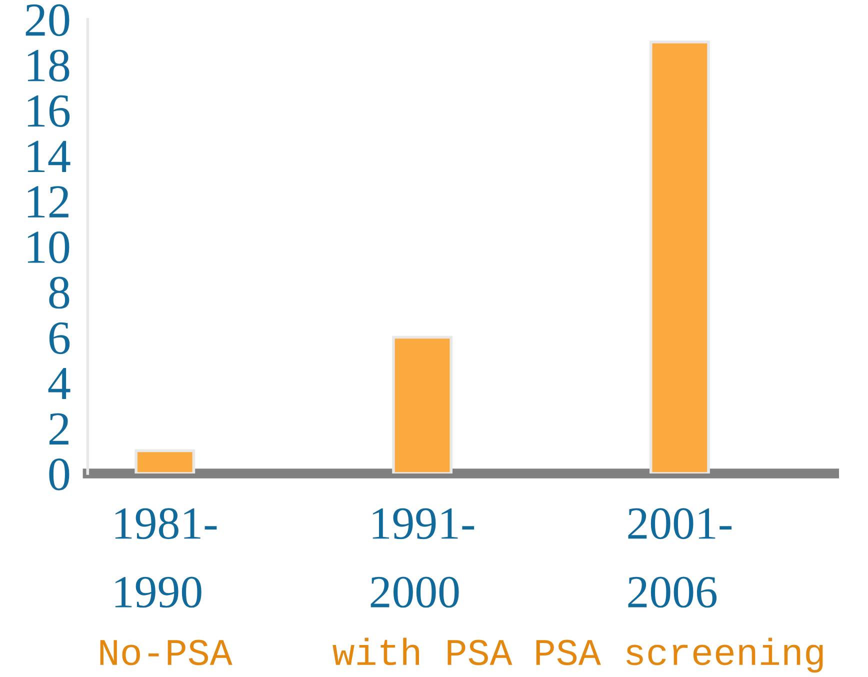  Describe the element at coordinates (59, 474) in the screenshot. I see `y-tick-label: 0` at that location.